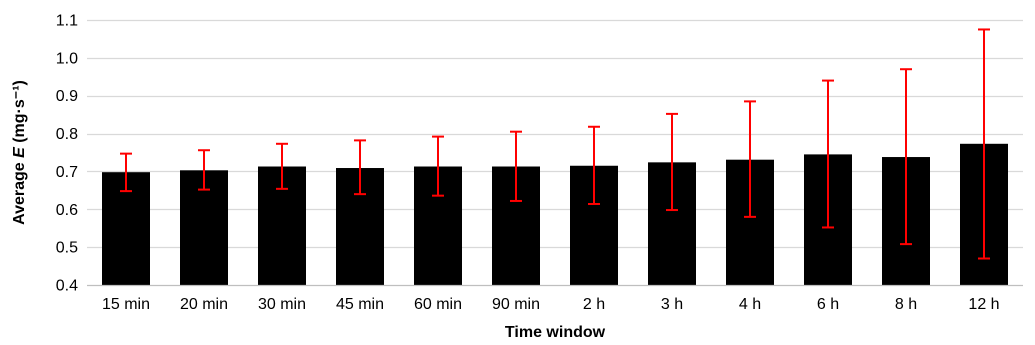  I want to click on y-tick-label: 0.9, so click(67, 96).